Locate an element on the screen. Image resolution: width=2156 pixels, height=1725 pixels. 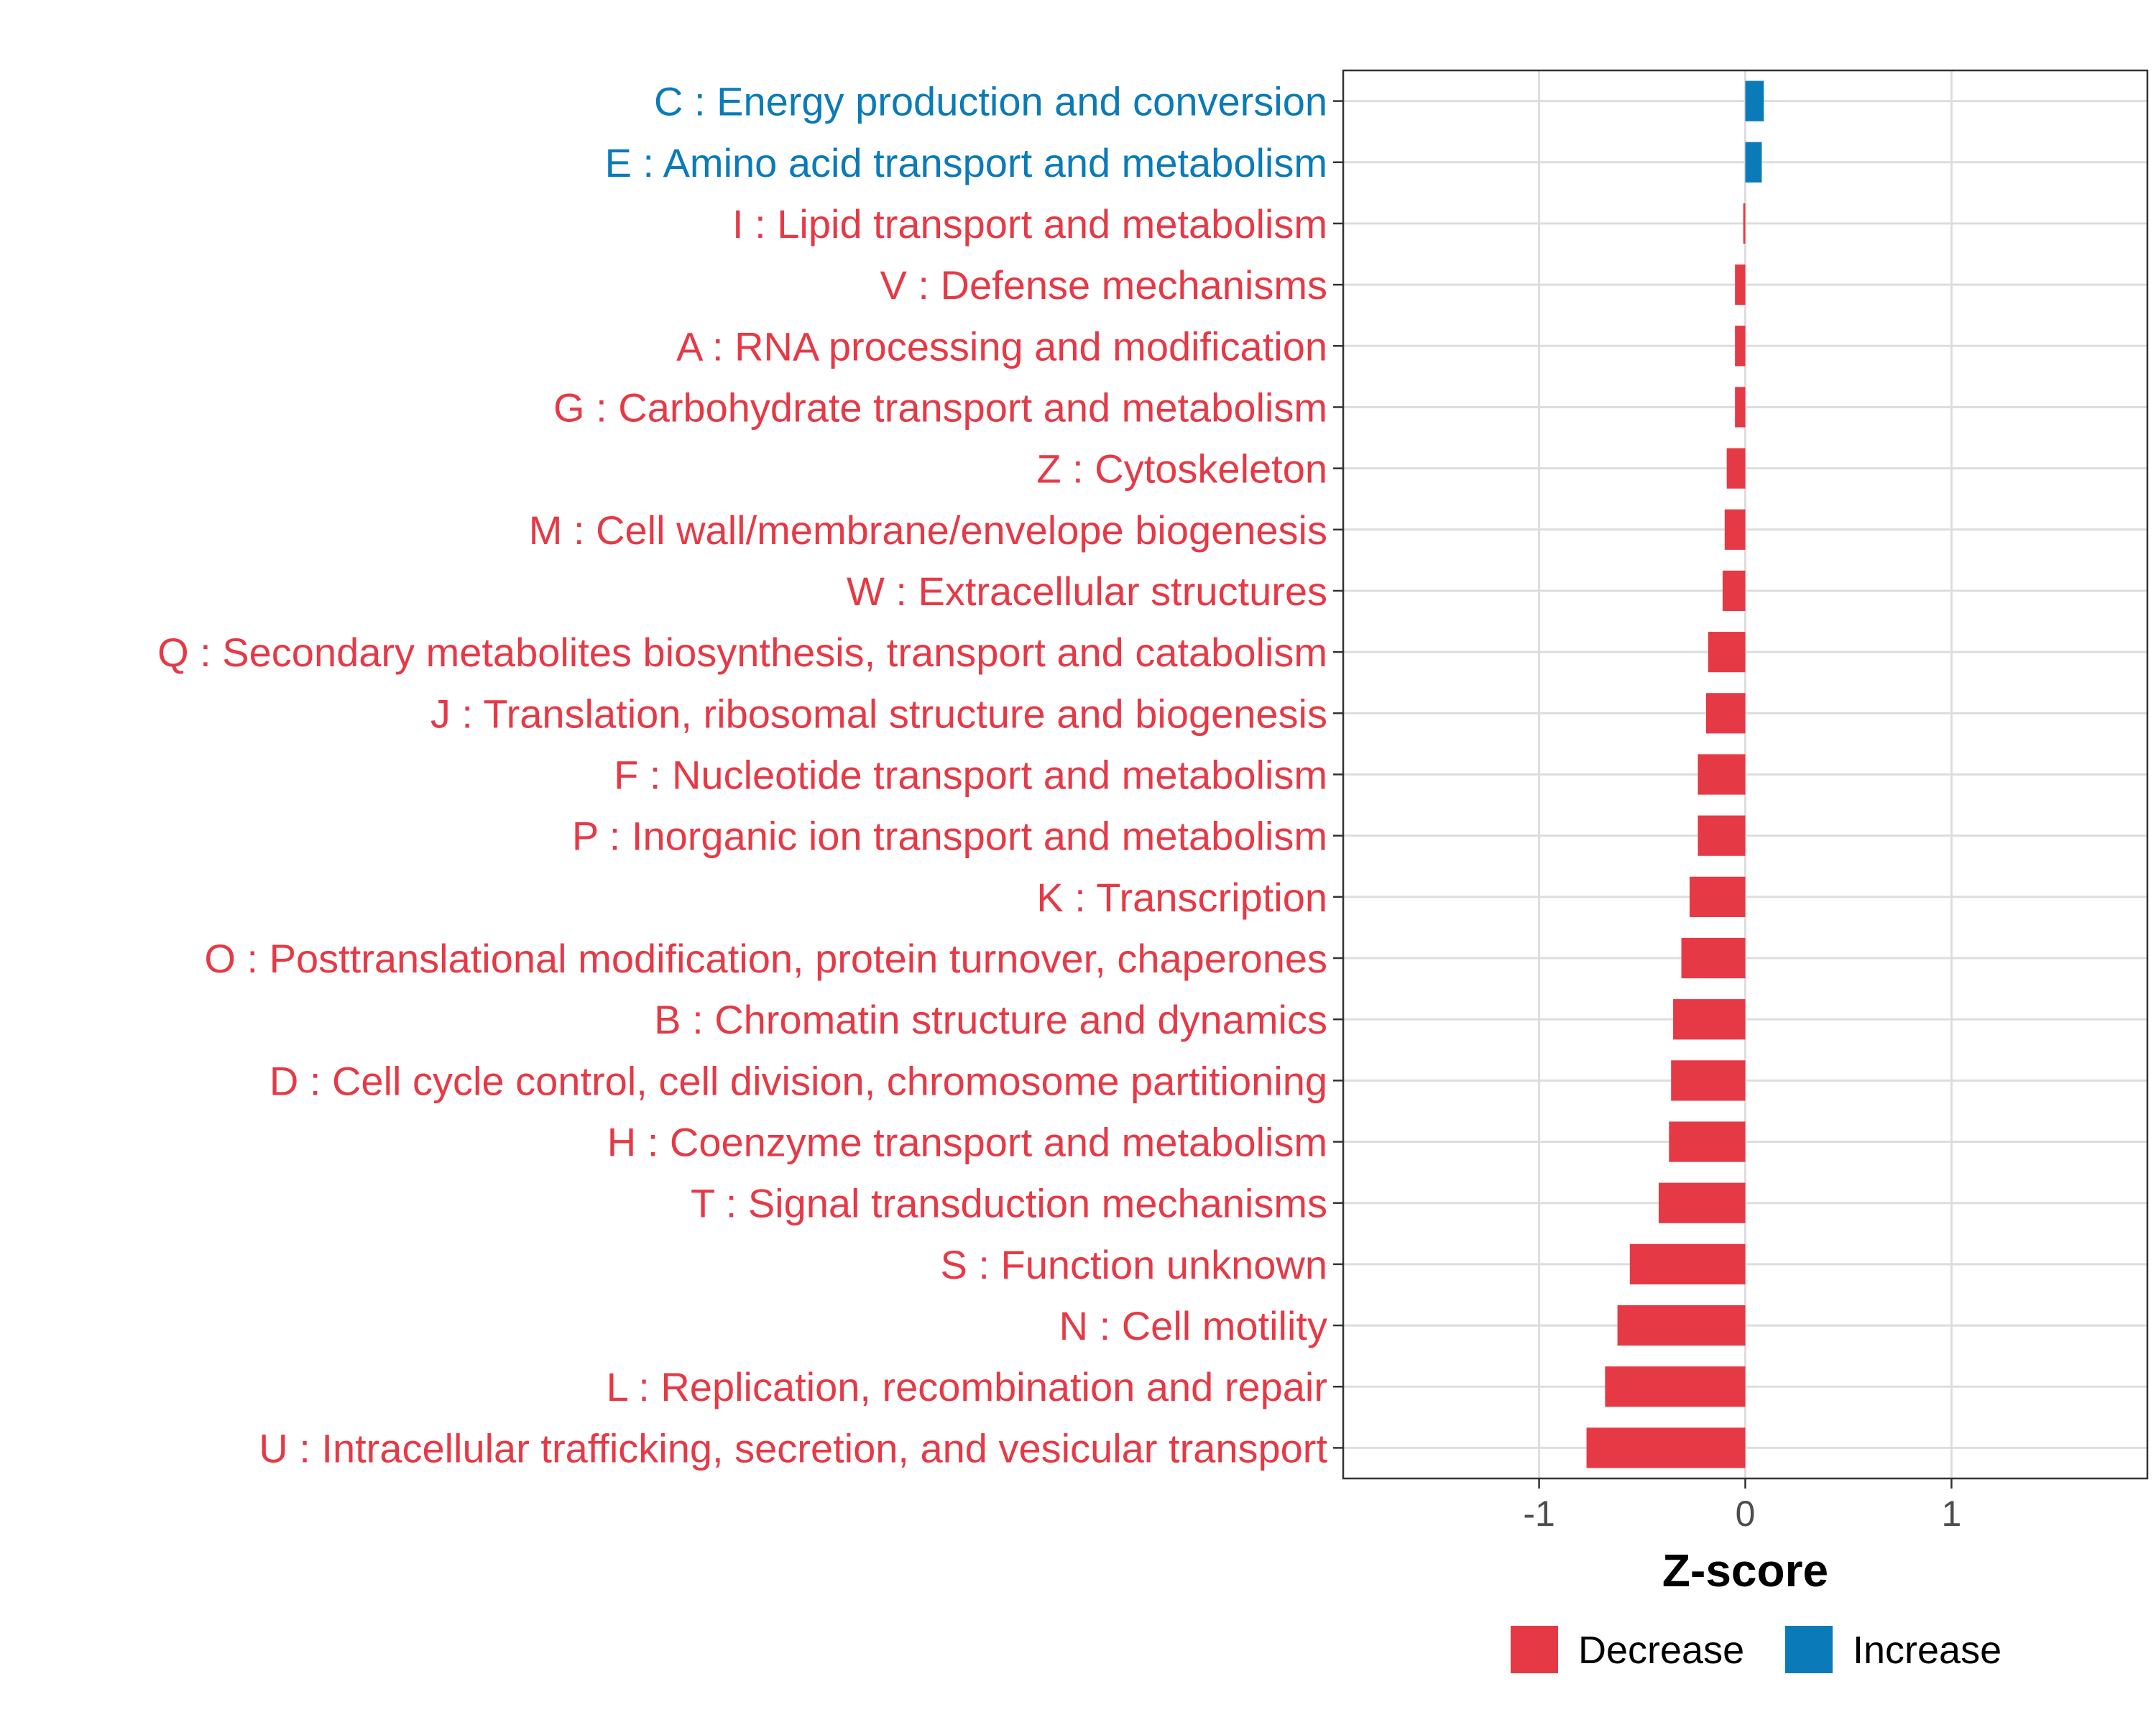
y-tick-label: C : Energy production and conversion is located at coordinates (991, 101).